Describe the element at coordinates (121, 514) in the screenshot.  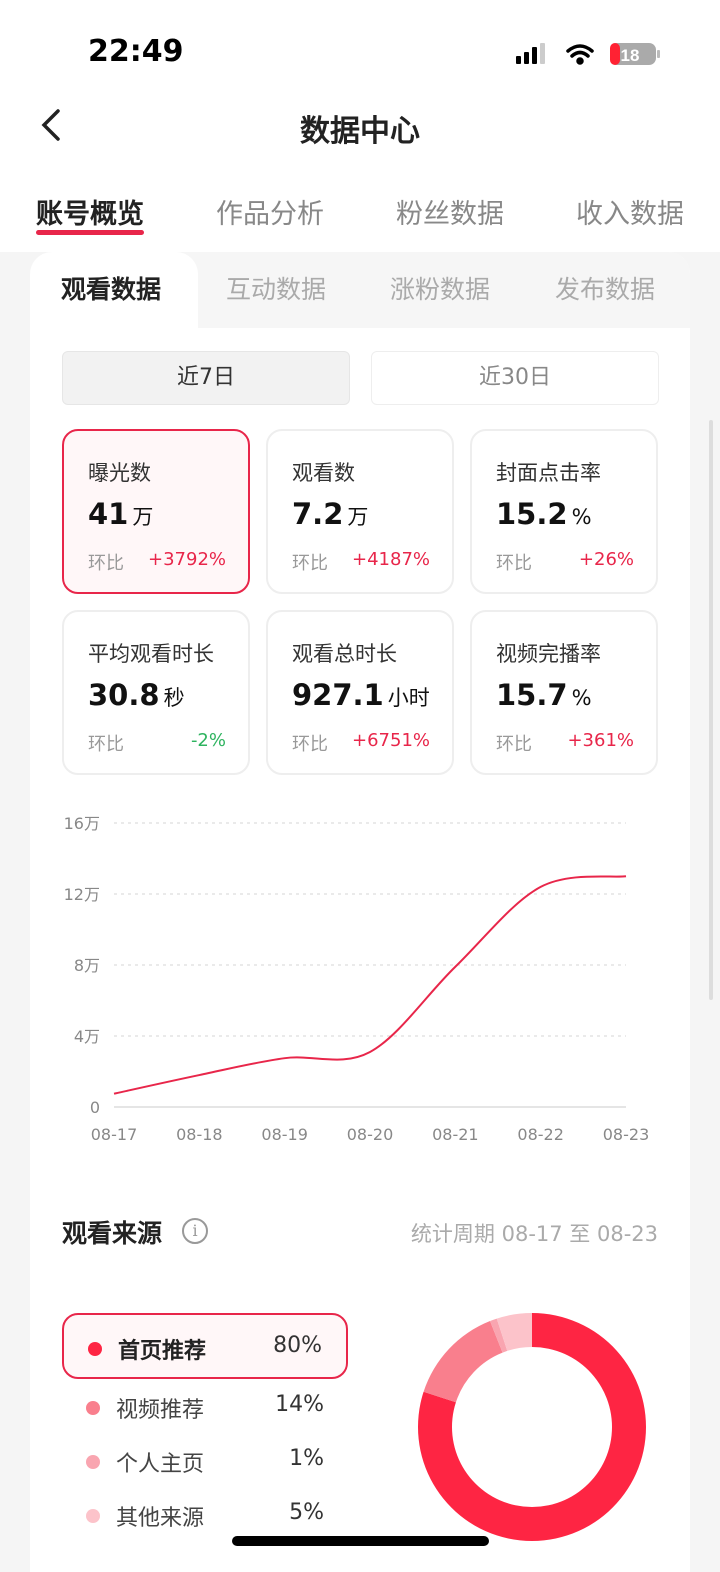
I see `metric-value: 41 万` at that location.